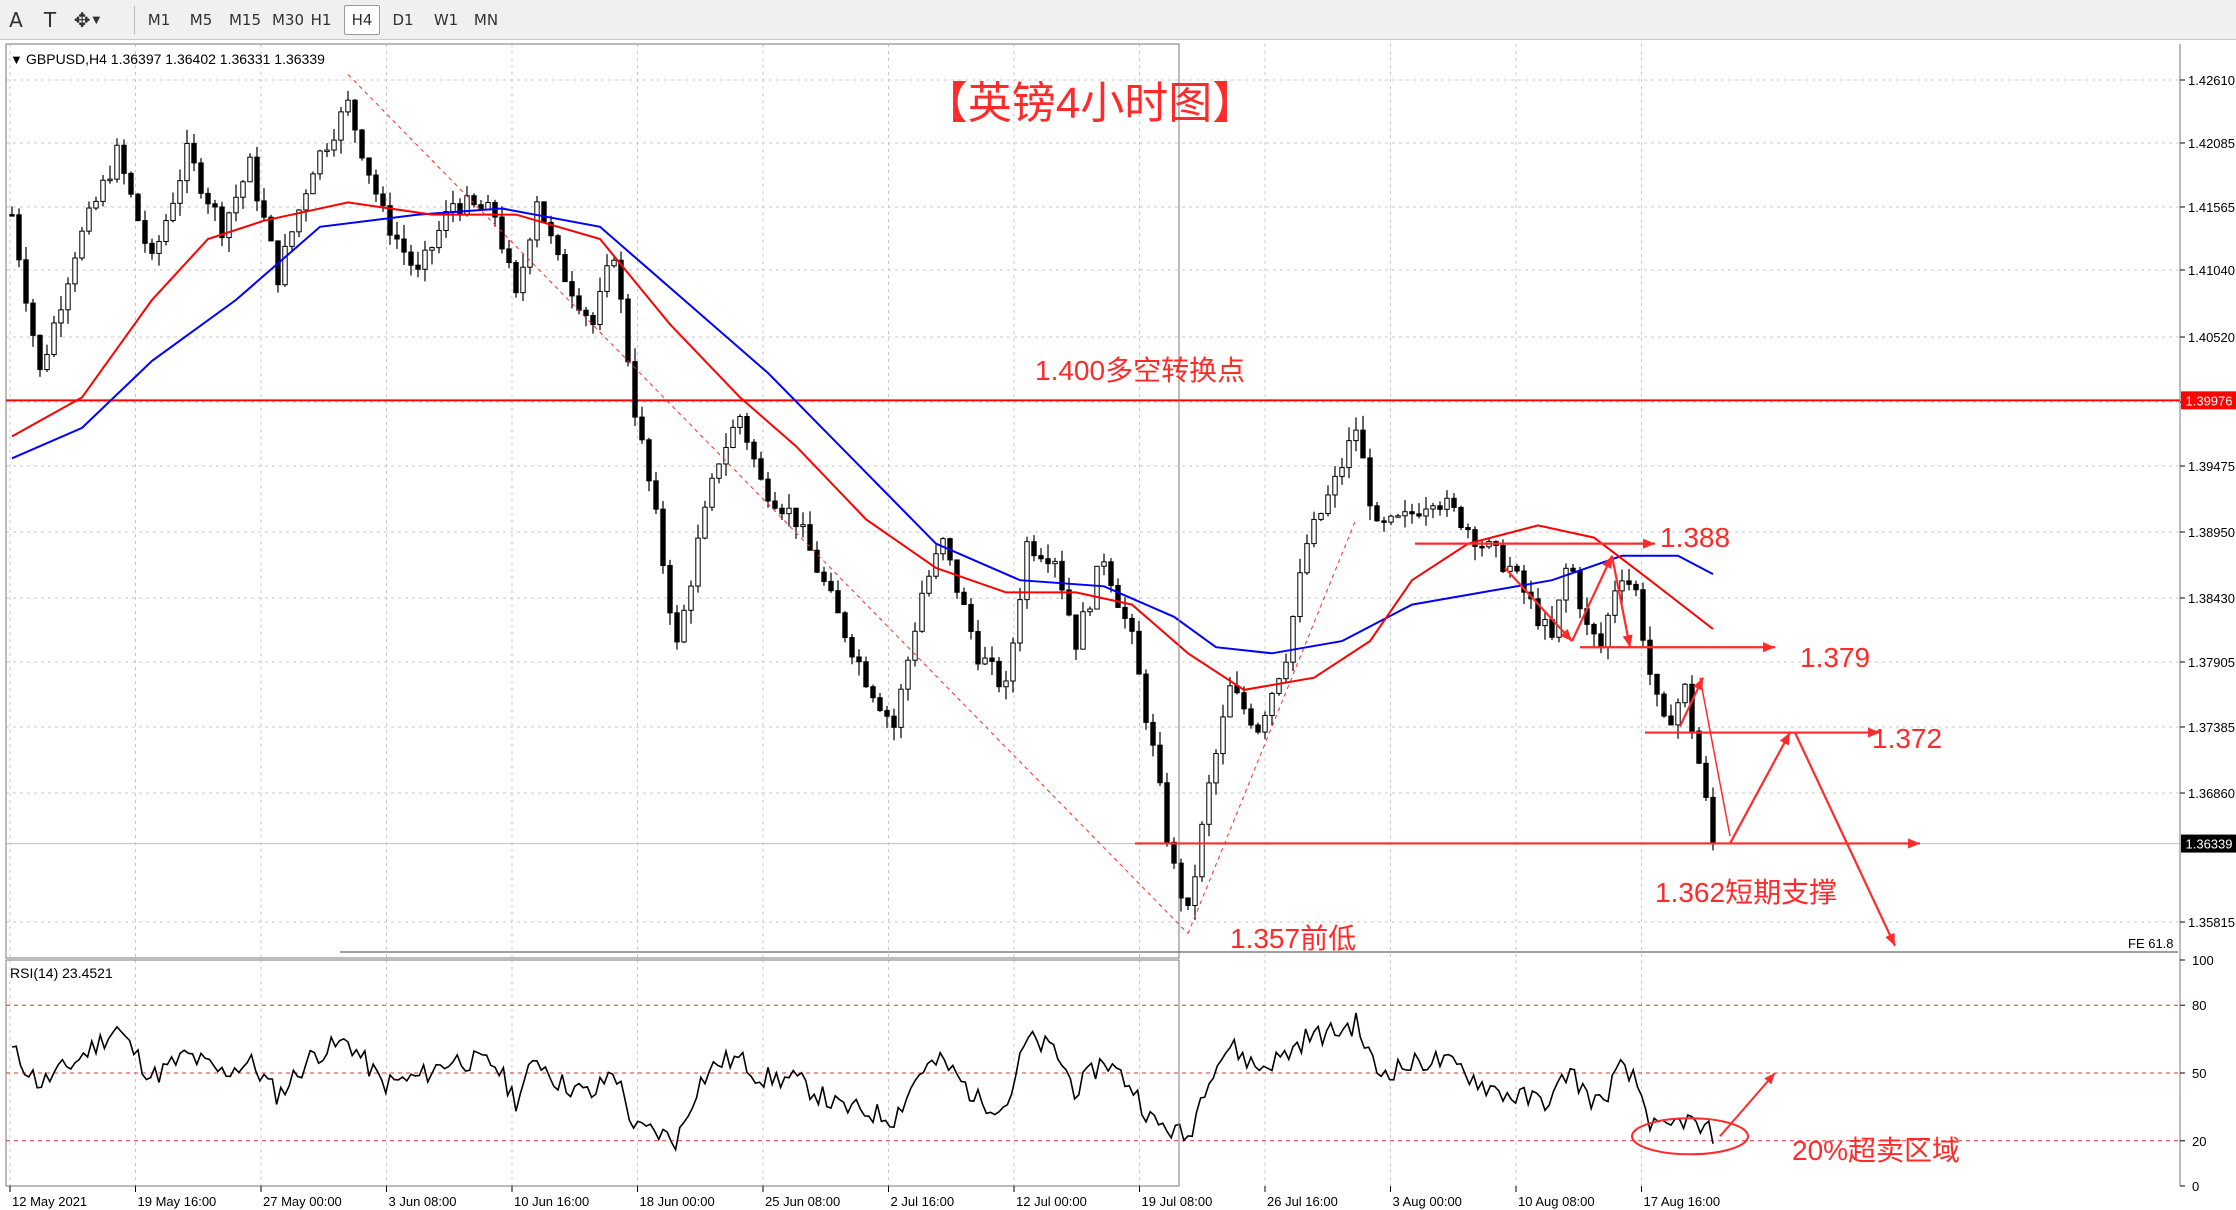  What do you see at coordinates (50, 20) in the screenshot?
I see `text-label-tool-icon: T` at bounding box center [50, 20].